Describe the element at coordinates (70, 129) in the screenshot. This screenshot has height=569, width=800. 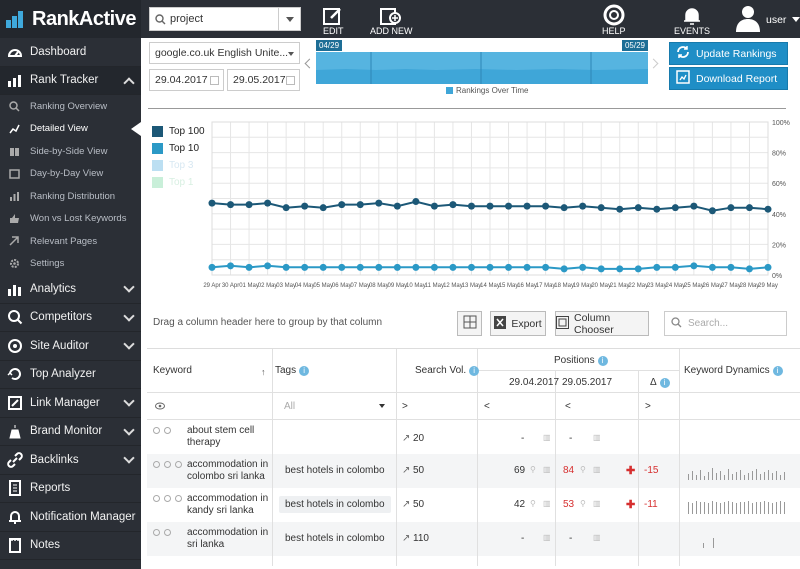
I see `sidebar-sub-detailed-view: Detailed View` at that location.